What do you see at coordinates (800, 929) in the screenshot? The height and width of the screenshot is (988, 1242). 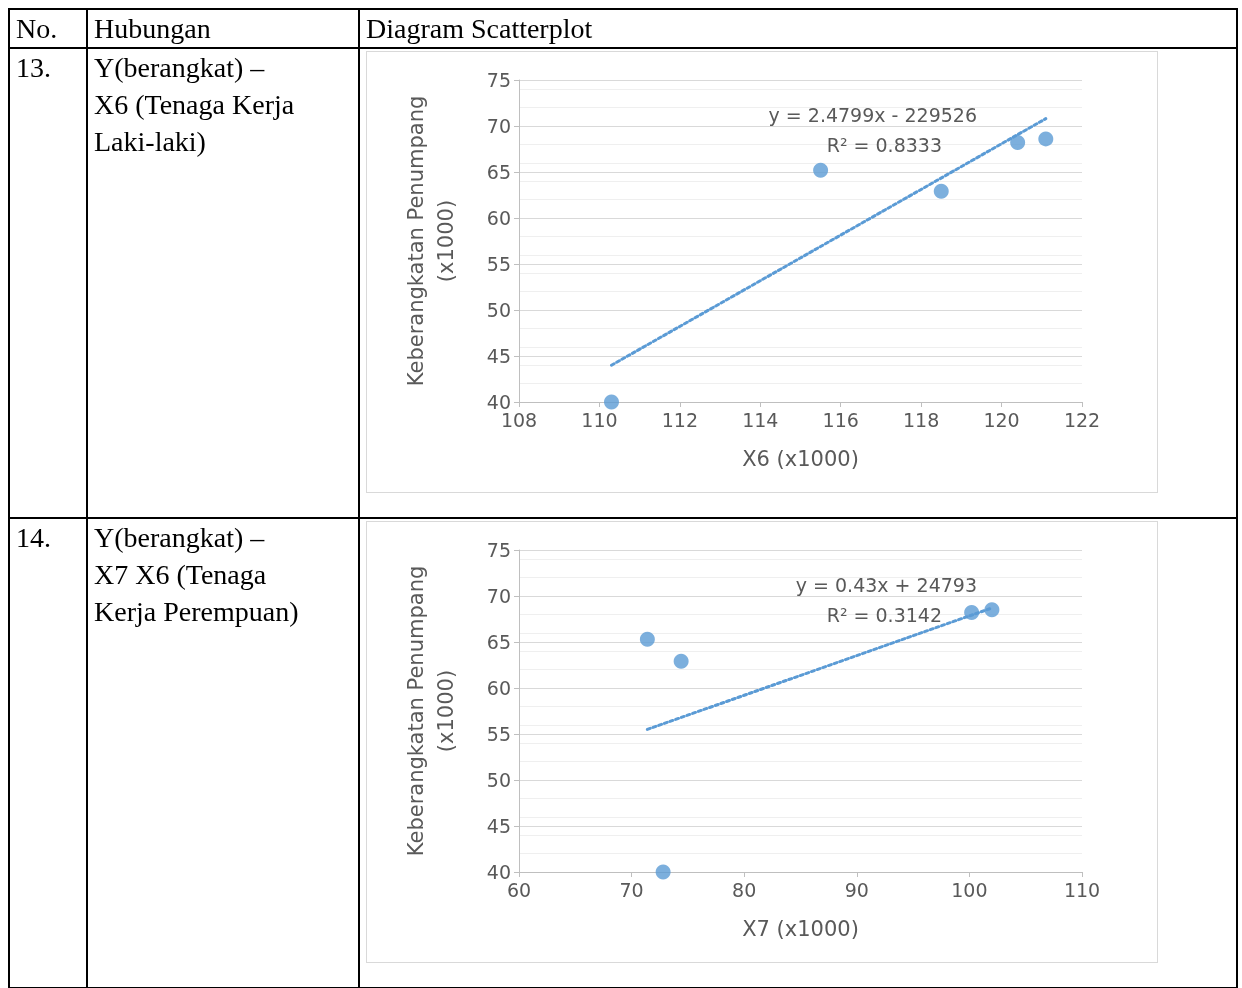 I see `x-axis-title: X7 (x1000)` at bounding box center [800, 929].